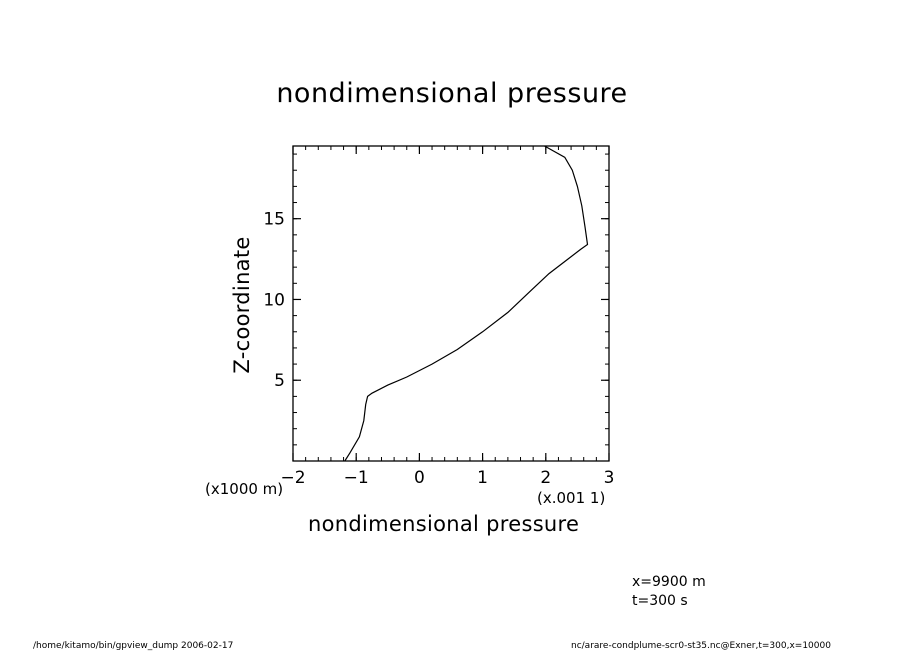  Describe the element at coordinates (244, 489) in the screenshot. I see `y-axis-scale-label: (x1000 m)` at that location.